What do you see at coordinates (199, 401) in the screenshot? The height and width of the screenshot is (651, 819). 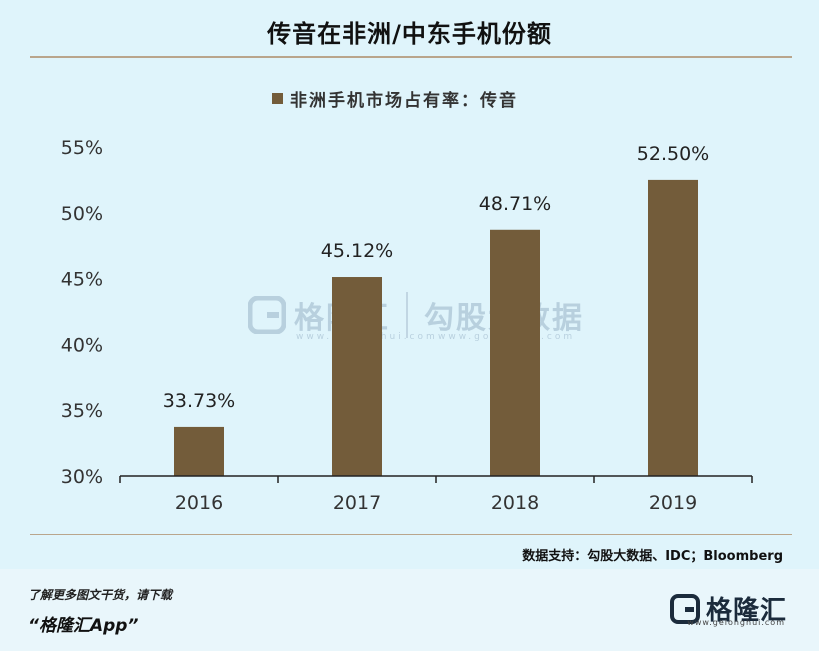 I see `bar-data-label: 33.73%` at bounding box center [199, 401].